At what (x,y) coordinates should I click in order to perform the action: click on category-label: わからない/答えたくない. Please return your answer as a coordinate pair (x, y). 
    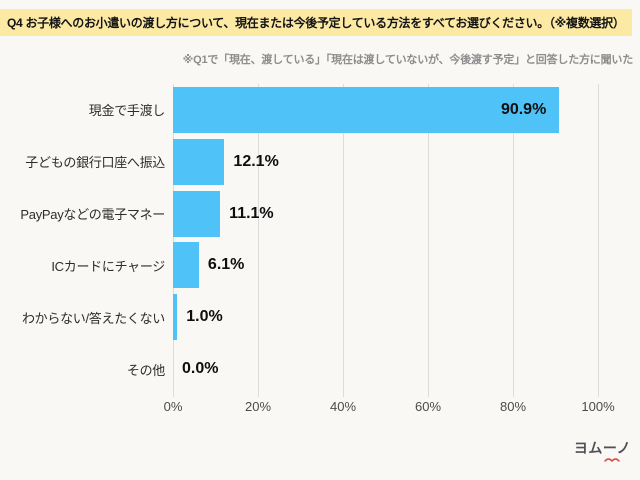
    Looking at the image, I should click on (93, 318).